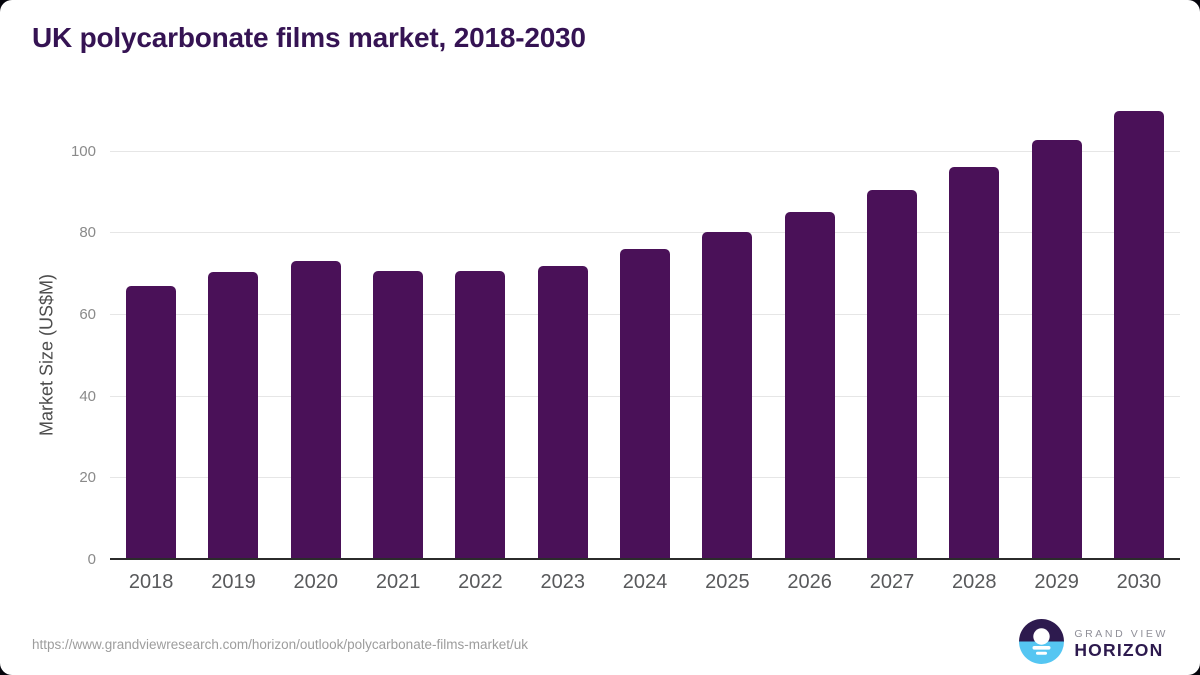 The width and height of the screenshot is (1200, 675). Describe the element at coordinates (91, 559) in the screenshot. I see `y-tick-label-0: 0` at that location.